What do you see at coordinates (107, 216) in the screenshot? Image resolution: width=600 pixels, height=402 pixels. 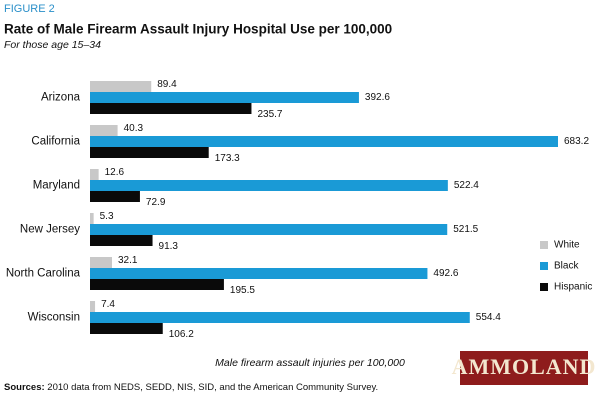 I see `value-label: 5.3` at bounding box center [107, 216].